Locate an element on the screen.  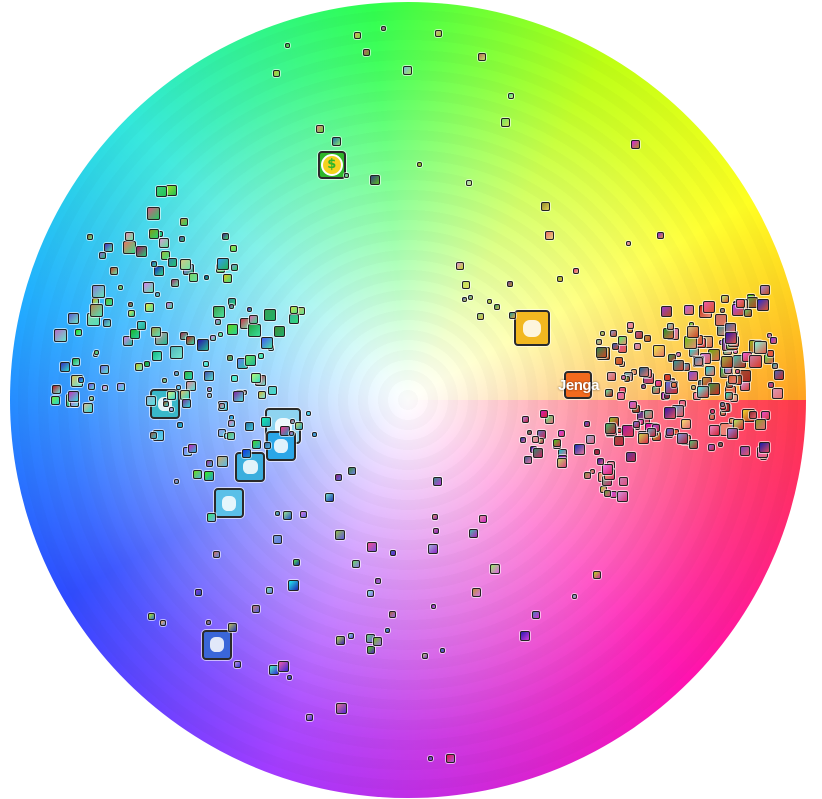
dollar-label: $ is located at coordinates (331, 165).